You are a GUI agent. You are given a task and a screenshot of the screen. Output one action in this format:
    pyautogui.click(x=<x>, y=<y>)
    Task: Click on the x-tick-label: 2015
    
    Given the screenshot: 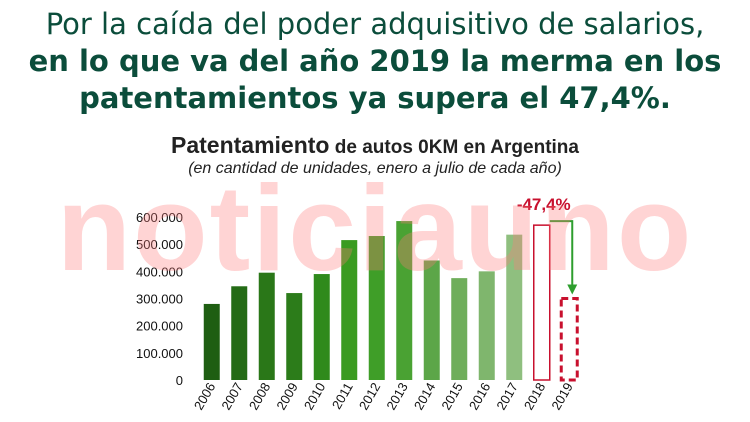 What is the action you would take?
    pyautogui.click(x=451, y=396)
    